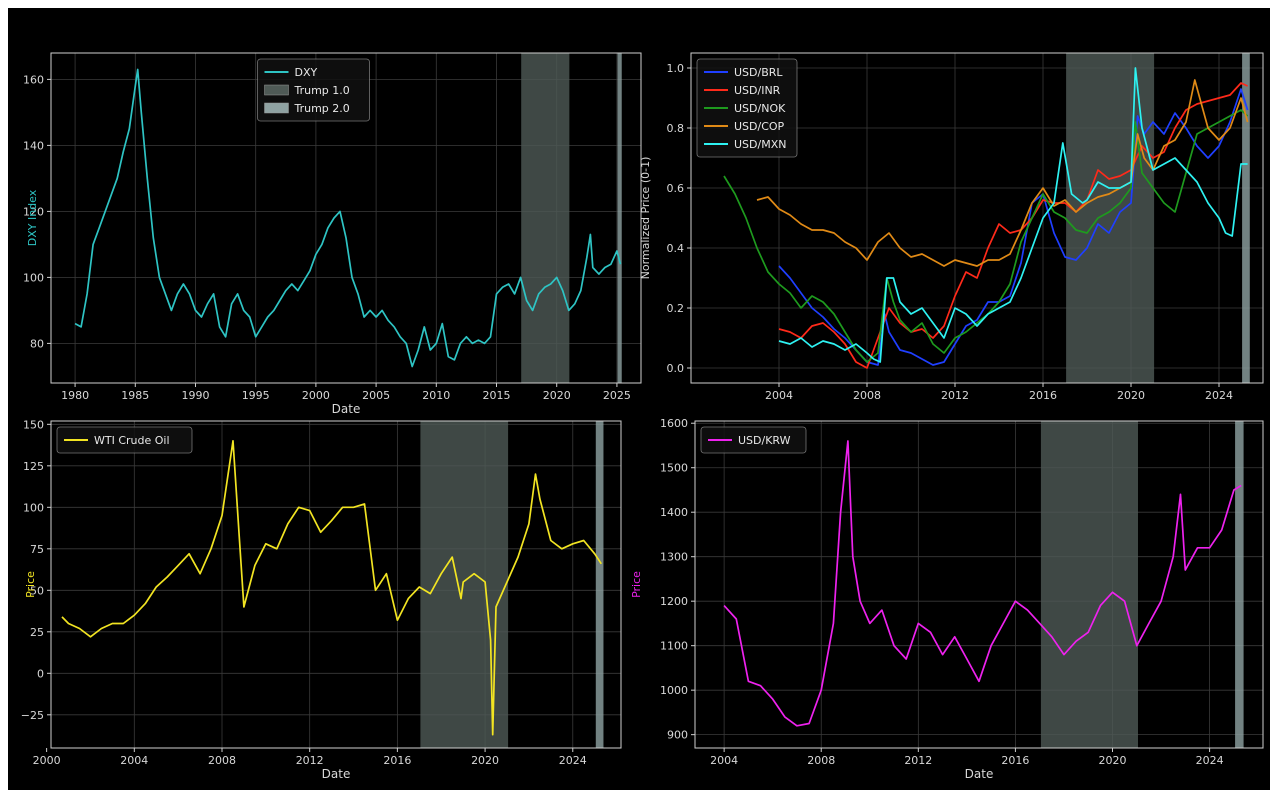  What do you see at coordinates (645, 218) in the screenshot?
I see `y-axis-label: Normalized Price (0-1)` at bounding box center [645, 218].